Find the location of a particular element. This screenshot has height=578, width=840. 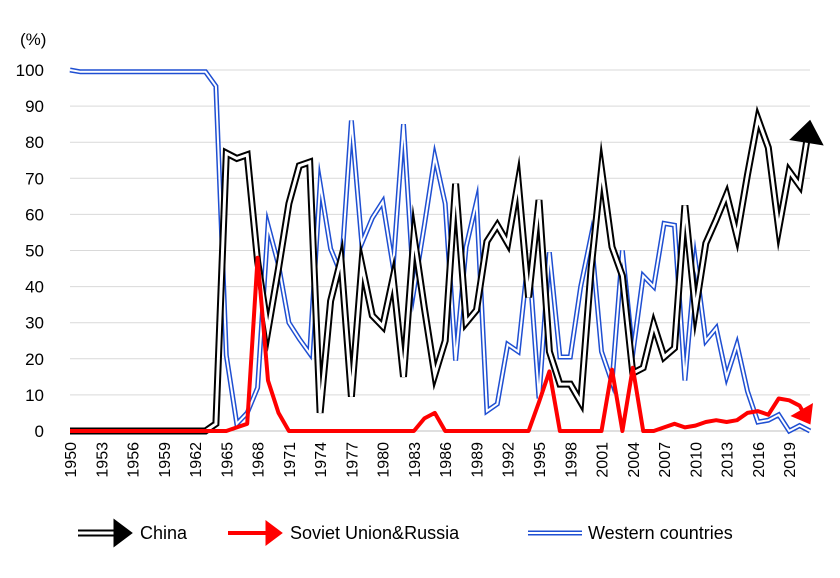

legend-item: Western countries is located at coordinates (630, 533).